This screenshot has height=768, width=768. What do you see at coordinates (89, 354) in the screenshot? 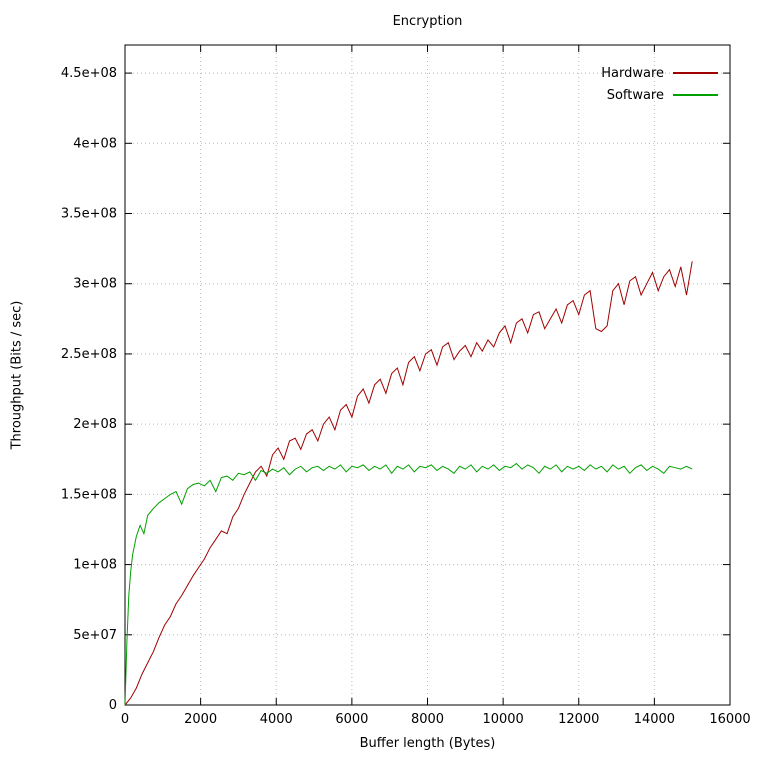
I see `y-tick-label: 2.5e+08` at bounding box center [89, 354].